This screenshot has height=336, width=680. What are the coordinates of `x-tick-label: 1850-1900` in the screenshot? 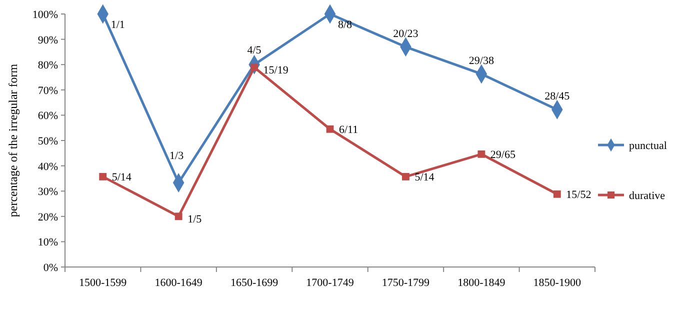 It's located at (557, 283).